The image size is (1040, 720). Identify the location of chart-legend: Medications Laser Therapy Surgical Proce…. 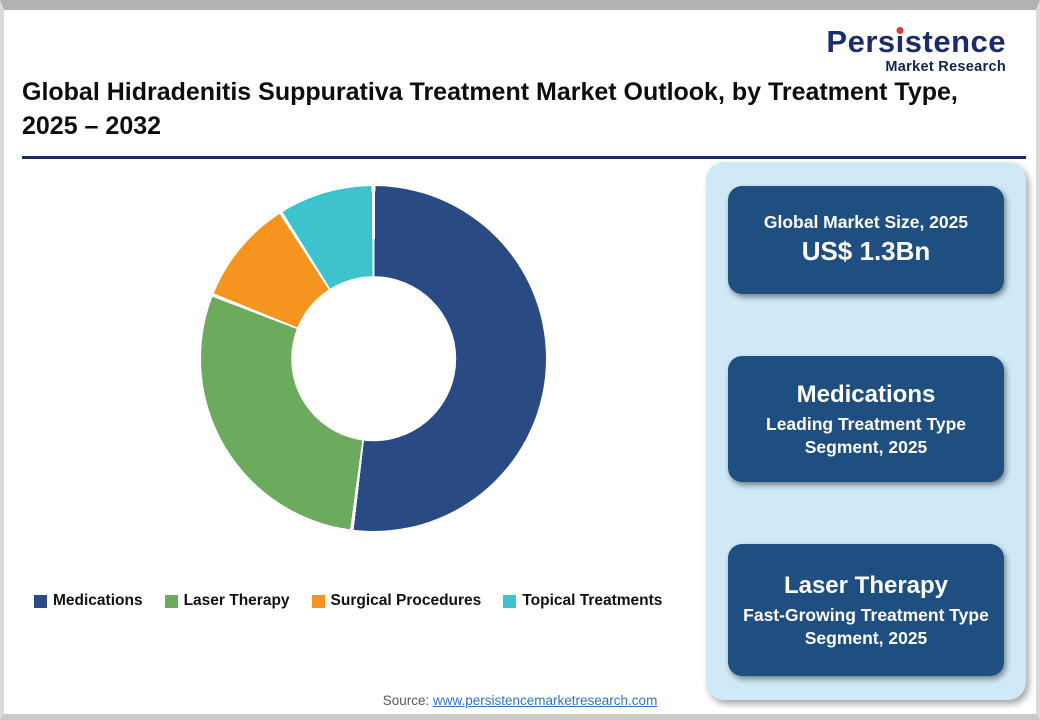
(374, 601).